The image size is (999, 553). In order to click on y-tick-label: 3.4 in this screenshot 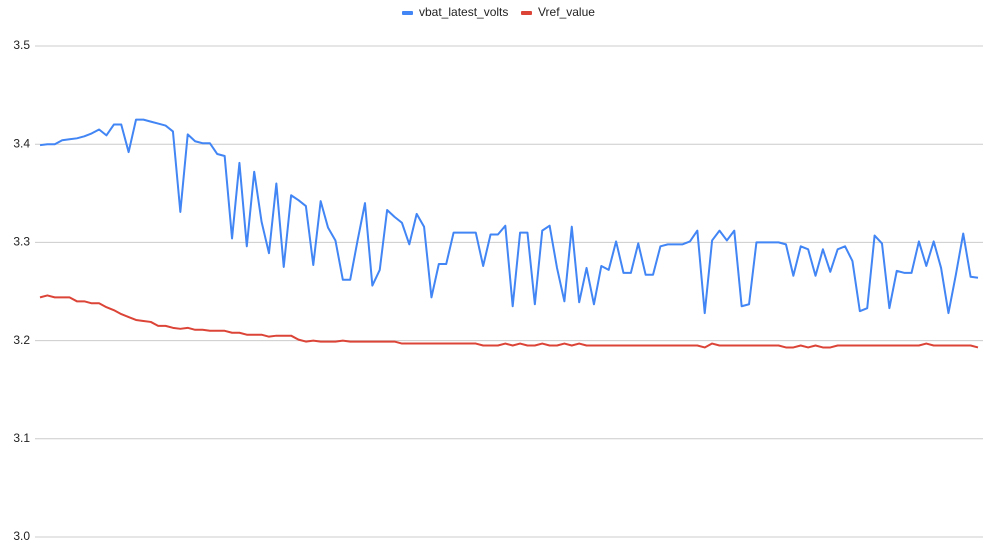, I will do `click(21, 143)`.